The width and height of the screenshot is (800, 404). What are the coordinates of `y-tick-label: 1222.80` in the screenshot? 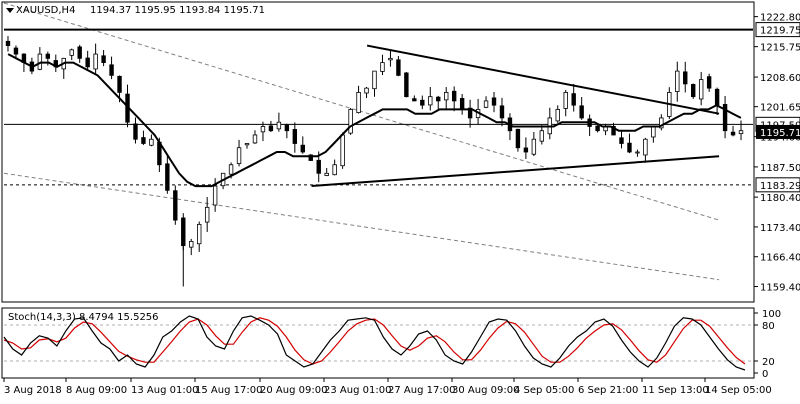 It's located at (780, 18).